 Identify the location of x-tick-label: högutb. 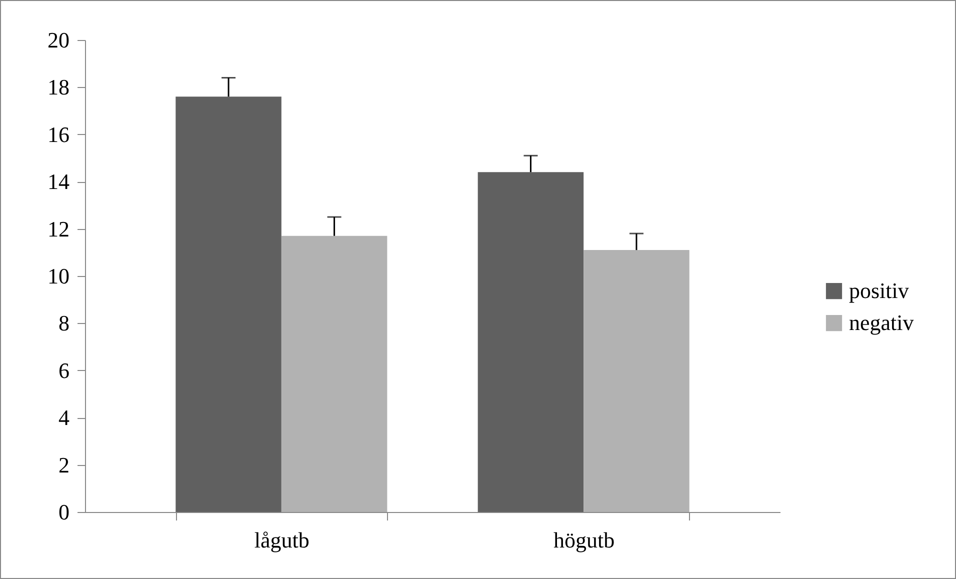
(584, 540).